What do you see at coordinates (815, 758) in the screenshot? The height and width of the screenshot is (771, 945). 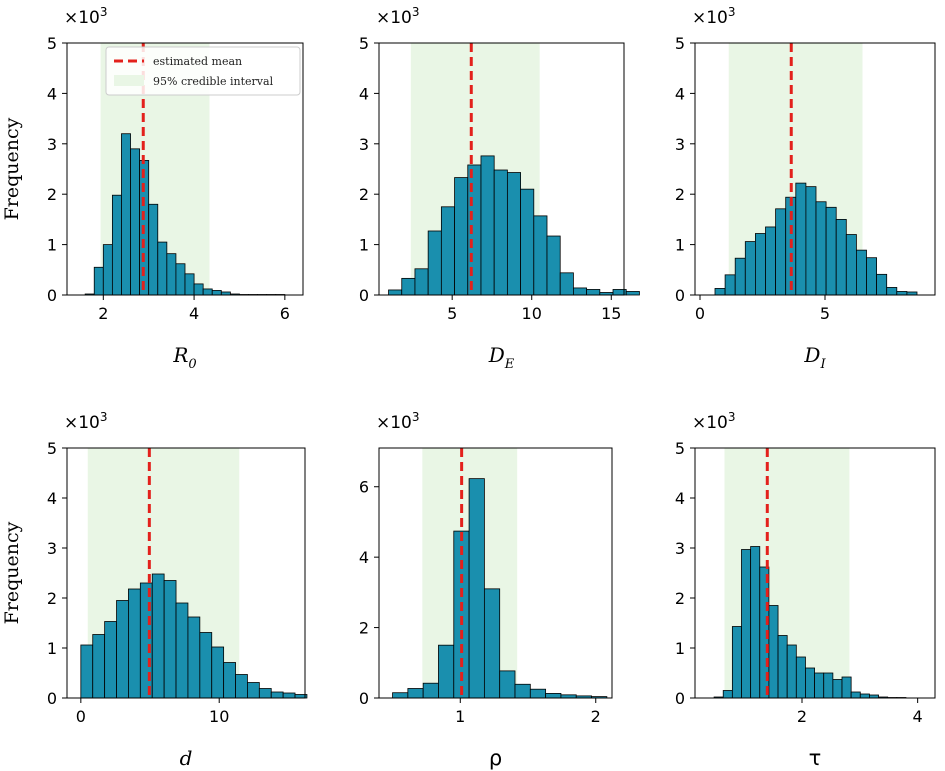 I see `x-axis-label: τ` at bounding box center [815, 758].